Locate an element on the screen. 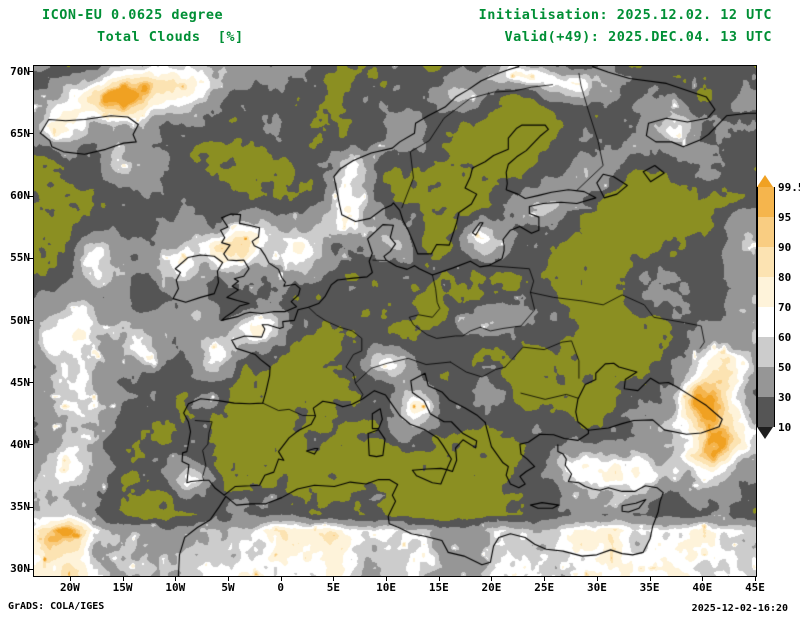 The height and width of the screenshot is (618, 800). legend-label: 80 is located at coordinates (785, 277).